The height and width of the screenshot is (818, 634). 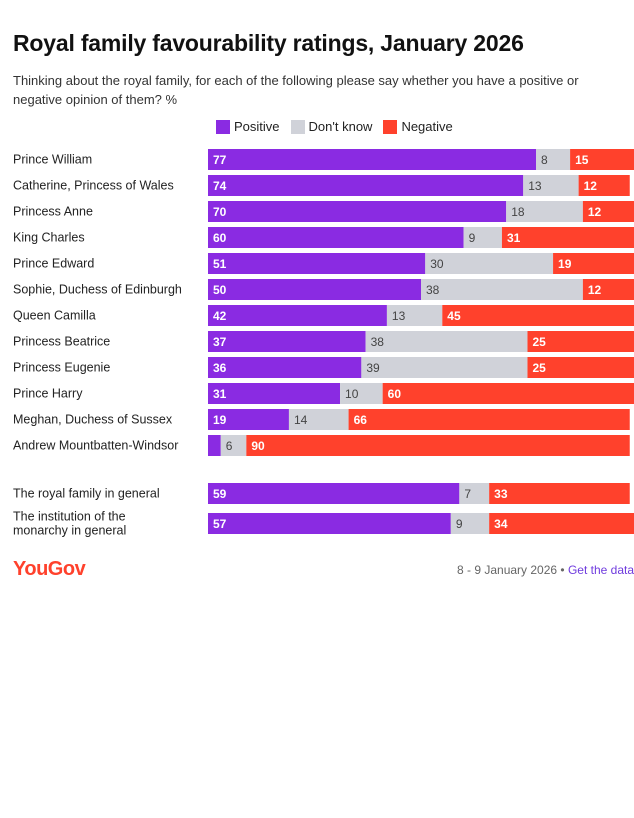 What do you see at coordinates (93, 186) in the screenshot?
I see `category-label-catherine-princess-of-wales: Catherine, Princess of Wales` at bounding box center [93, 186].